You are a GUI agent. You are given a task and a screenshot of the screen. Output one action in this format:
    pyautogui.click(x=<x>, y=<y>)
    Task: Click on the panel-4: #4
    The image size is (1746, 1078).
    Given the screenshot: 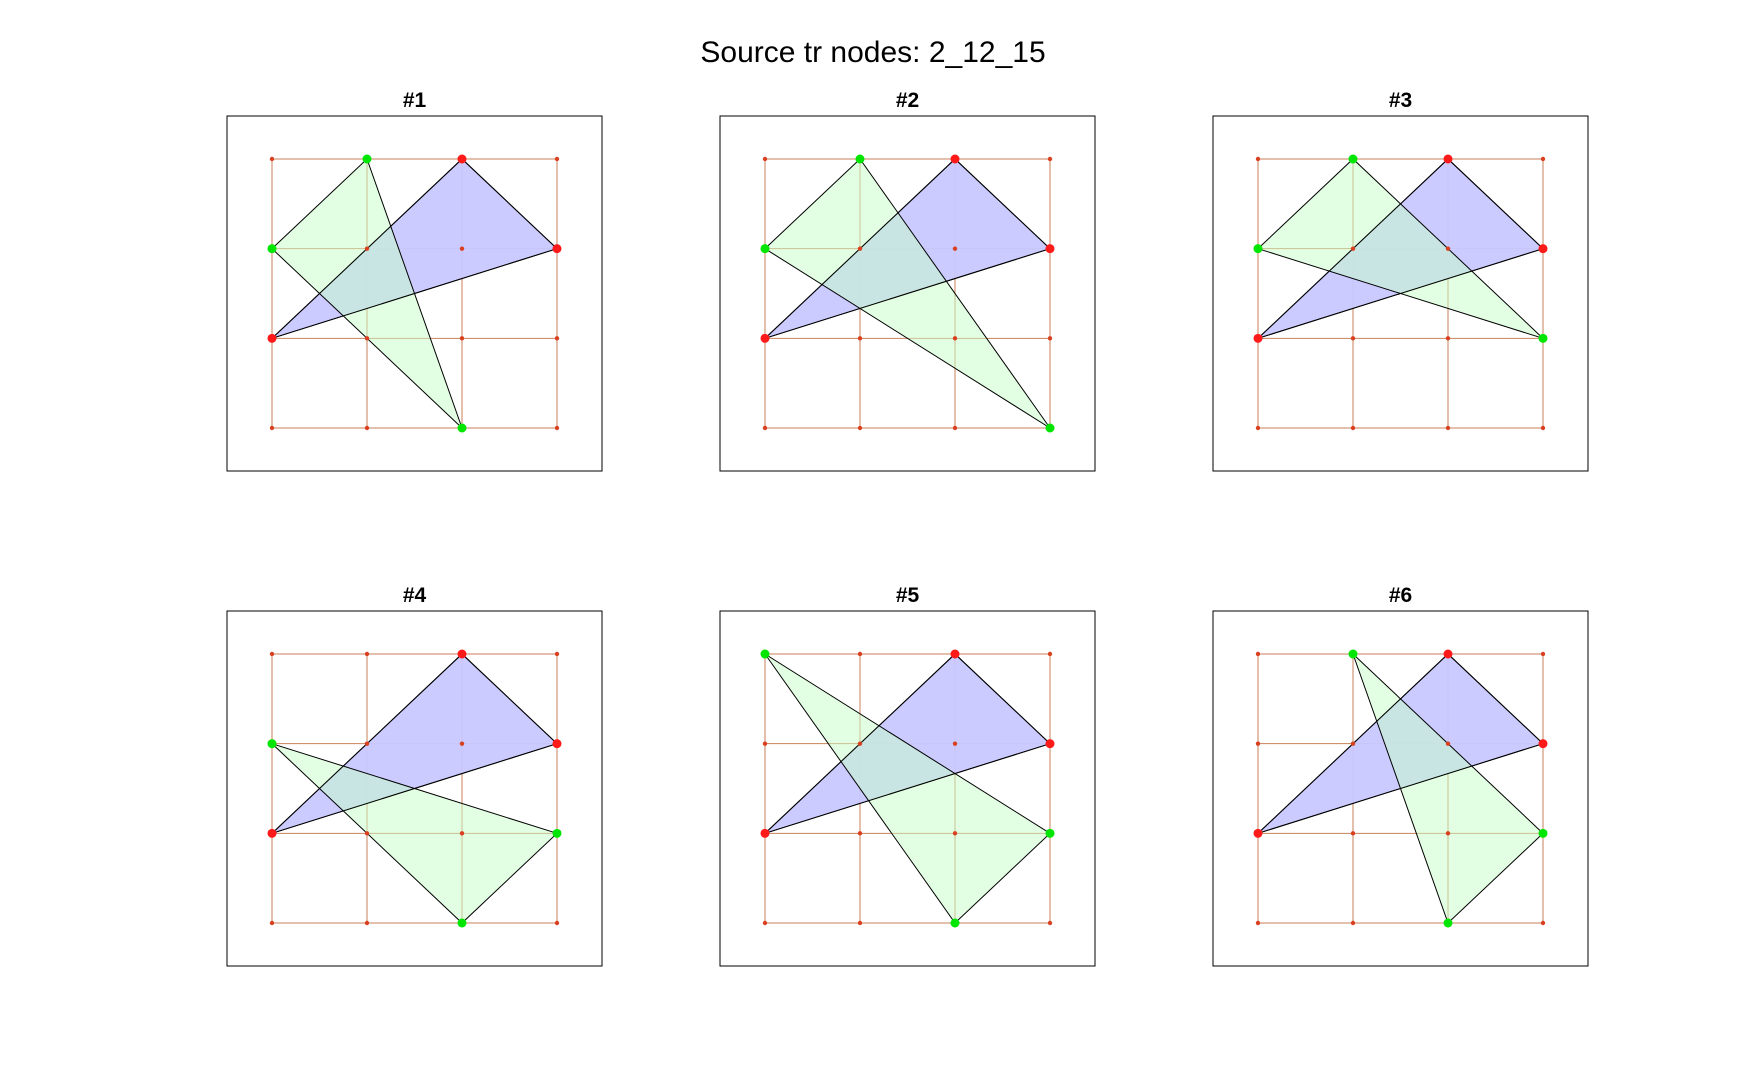 What is the action you would take?
    pyautogui.click(x=414, y=775)
    